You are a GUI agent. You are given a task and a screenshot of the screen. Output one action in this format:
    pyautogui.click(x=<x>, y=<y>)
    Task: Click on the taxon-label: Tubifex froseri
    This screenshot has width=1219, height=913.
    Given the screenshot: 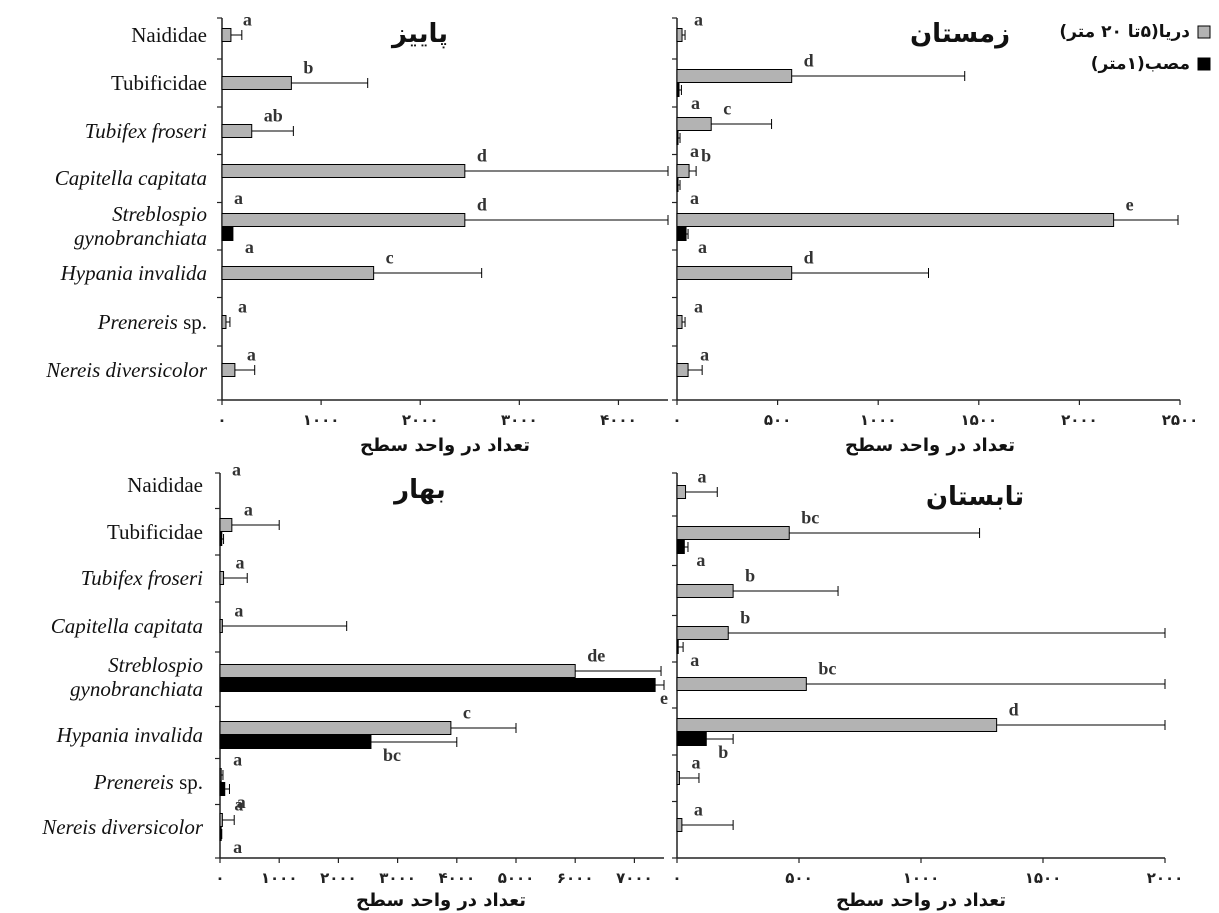 What is the action you would take?
    pyautogui.click(x=142, y=578)
    